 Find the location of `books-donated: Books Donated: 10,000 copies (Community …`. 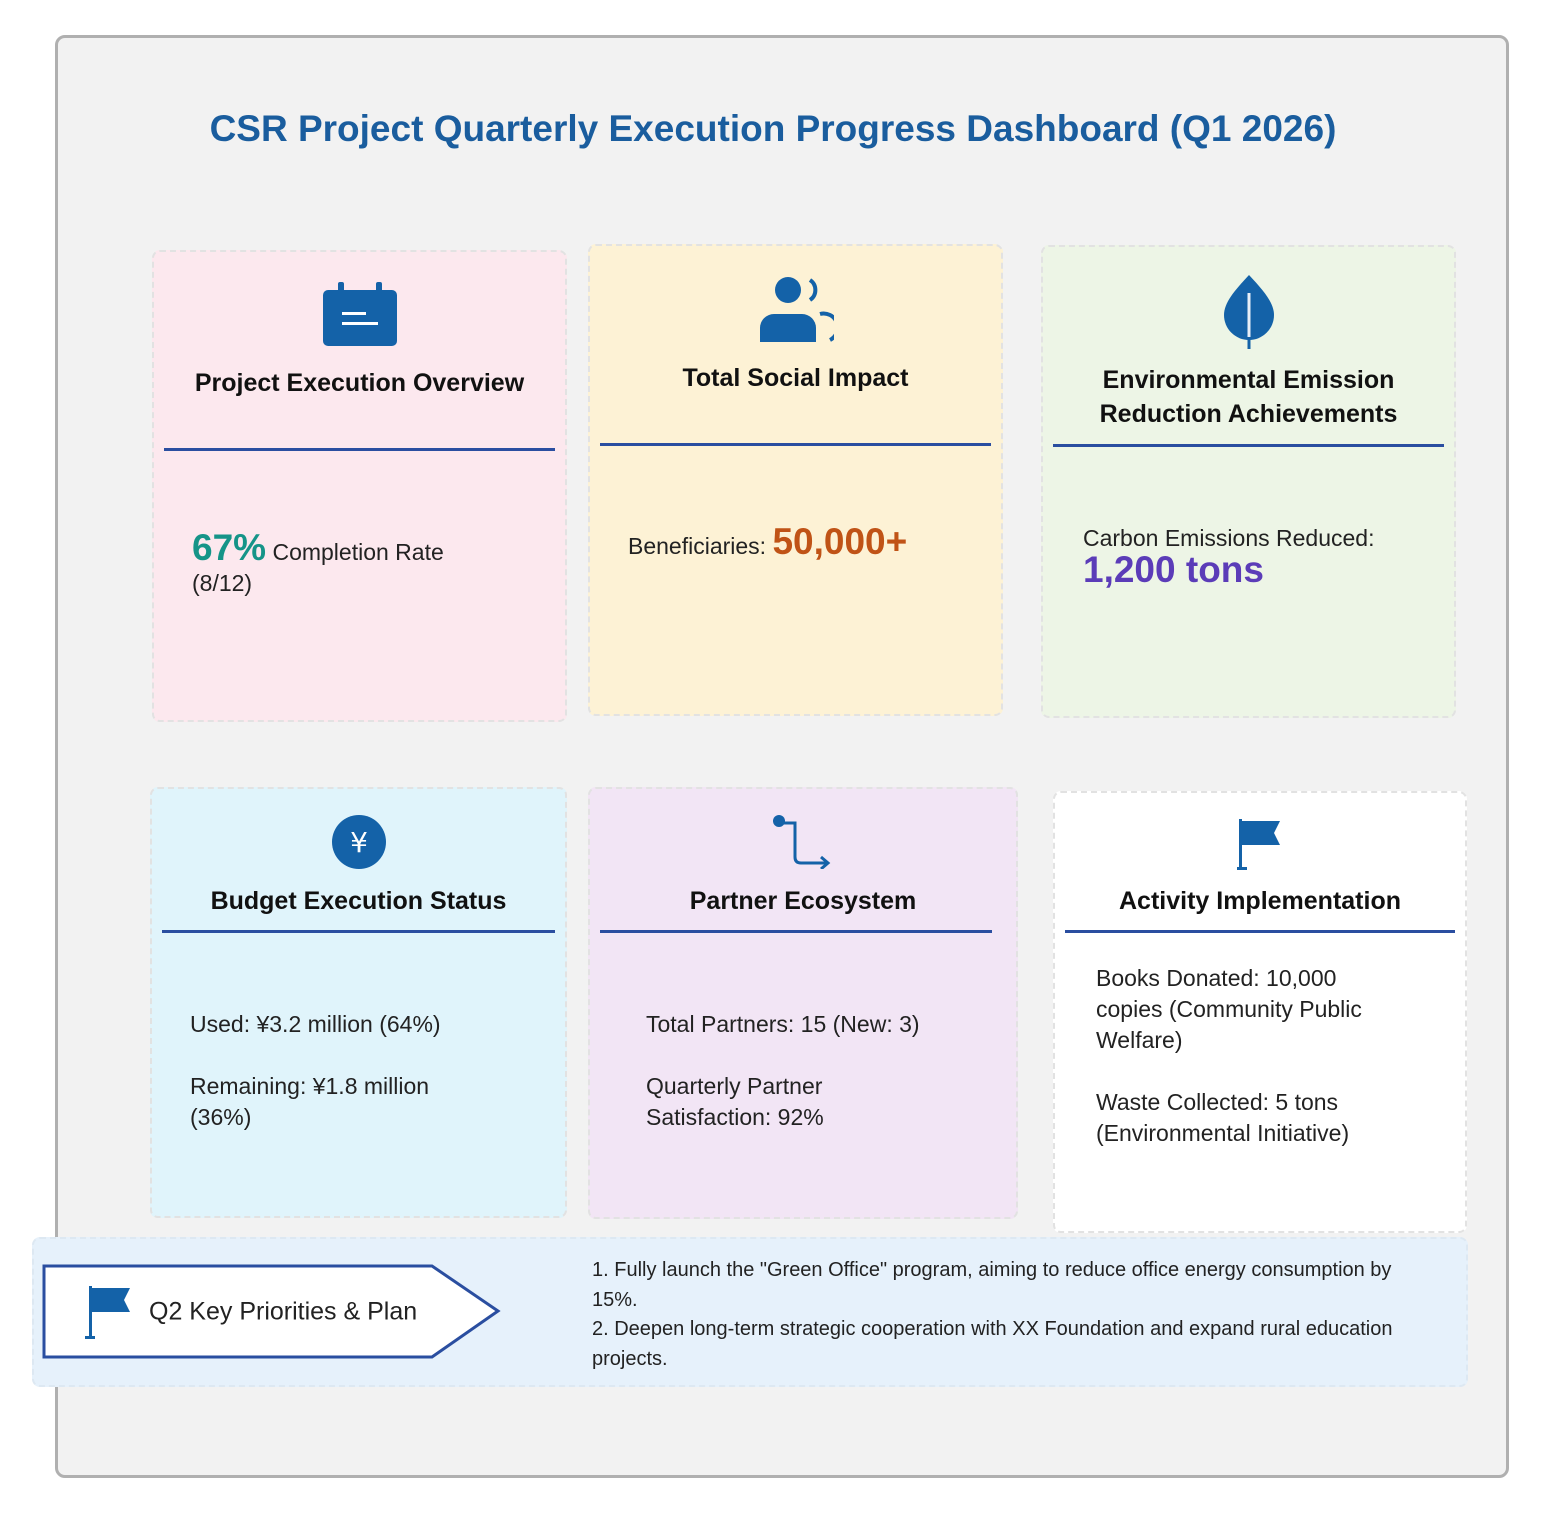

books-donated: Books Donated: 10,000 copies (Community … is located at coordinates (1229, 1009).